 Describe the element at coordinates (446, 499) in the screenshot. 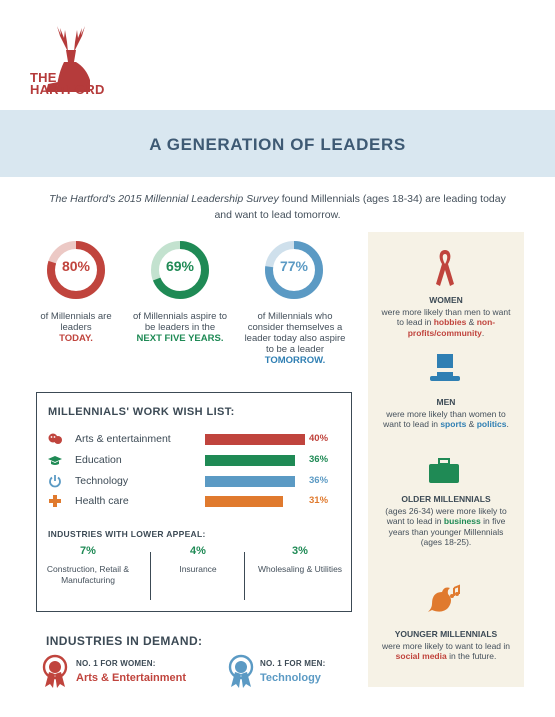

I see `older-title: OLDER MILLENNIALS` at that location.